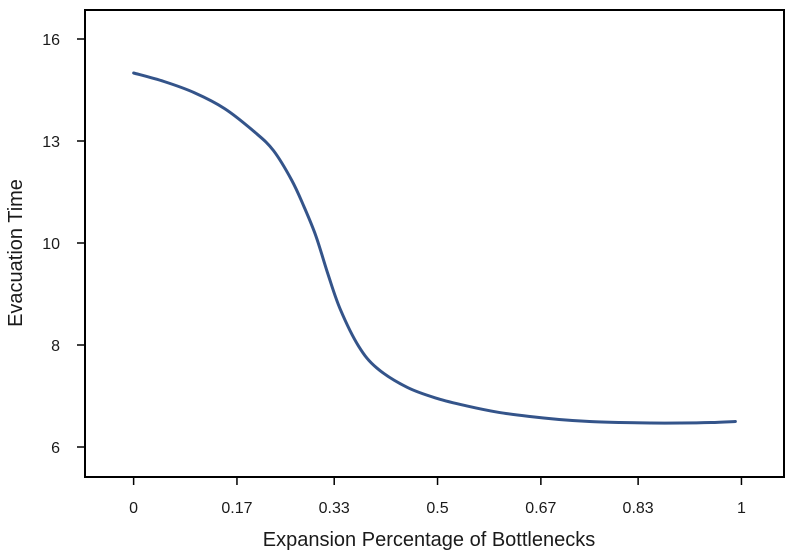 The height and width of the screenshot is (557, 795). What do you see at coordinates (51, 244) in the screenshot?
I see `y-tick-label: 10` at bounding box center [51, 244].